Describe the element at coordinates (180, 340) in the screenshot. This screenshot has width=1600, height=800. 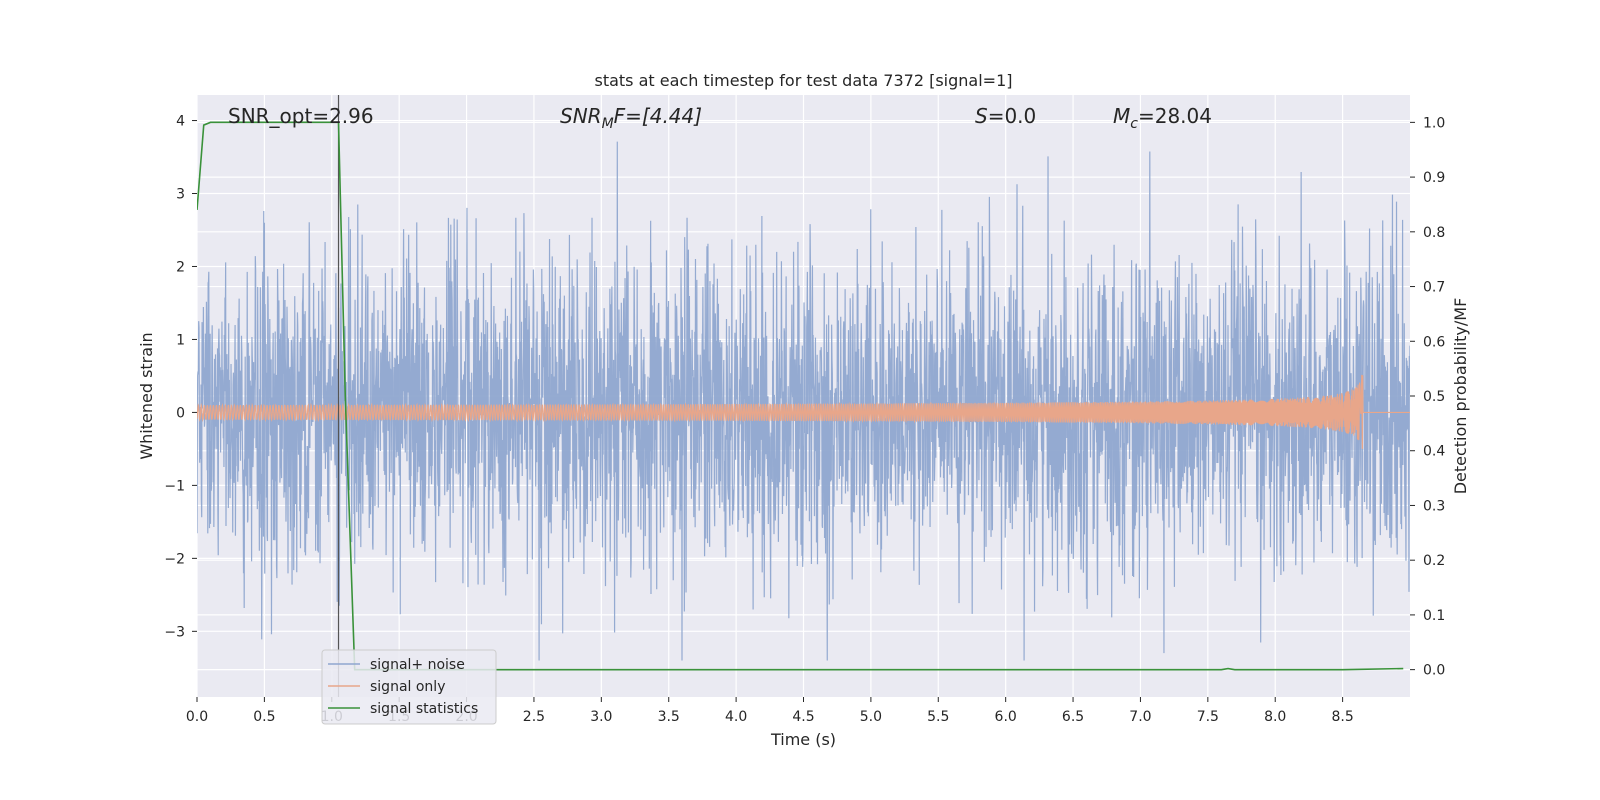
I see `y-tick-label: 1` at that location.